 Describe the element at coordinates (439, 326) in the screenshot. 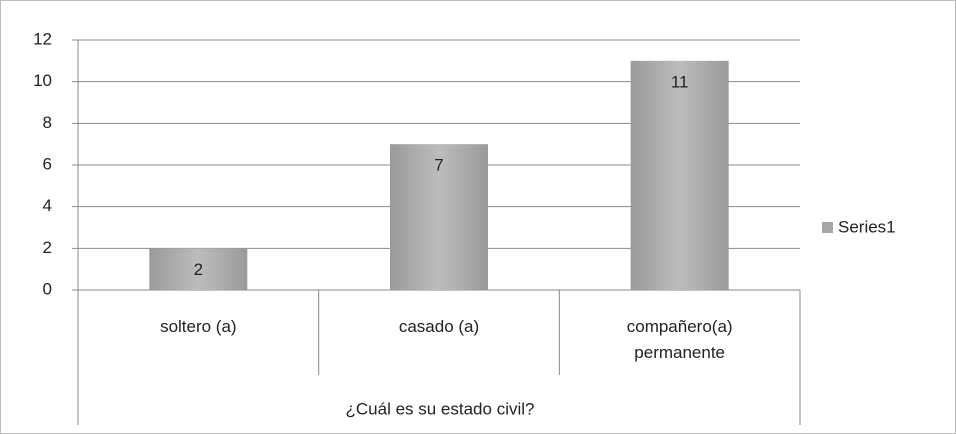

I see `x-tick-label: casado (a)` at that location.